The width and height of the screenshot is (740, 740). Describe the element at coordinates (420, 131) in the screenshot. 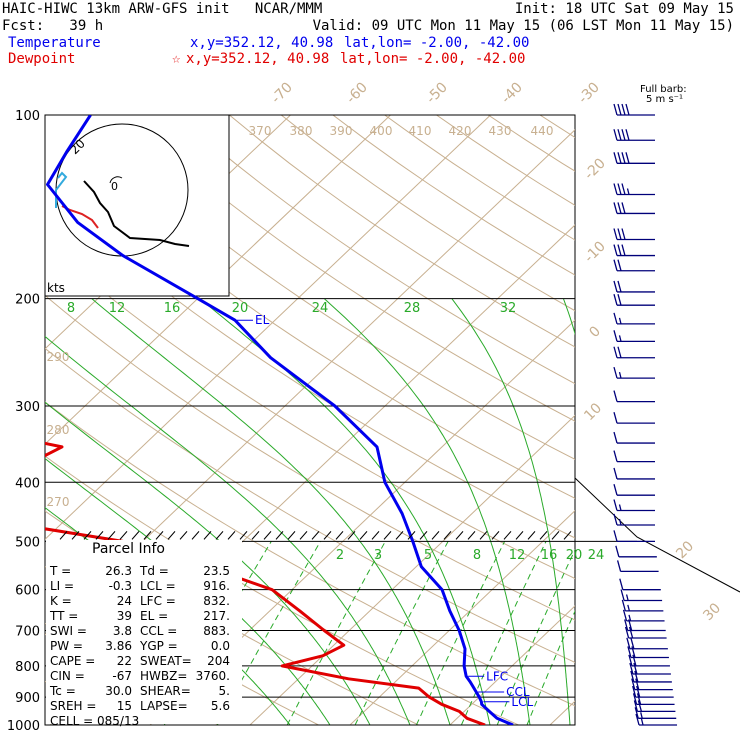

I see `dry-adiabat-label: 410` at that location.